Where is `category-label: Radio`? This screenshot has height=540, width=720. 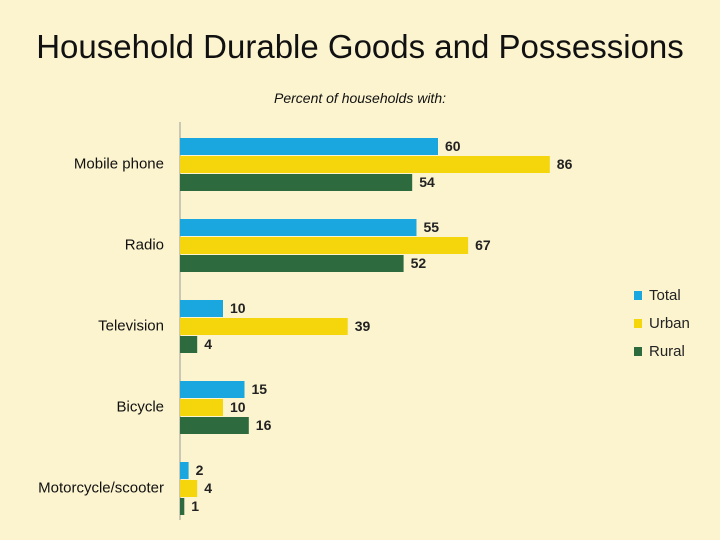 category-label: Radio is located at coordinates (144, 244).